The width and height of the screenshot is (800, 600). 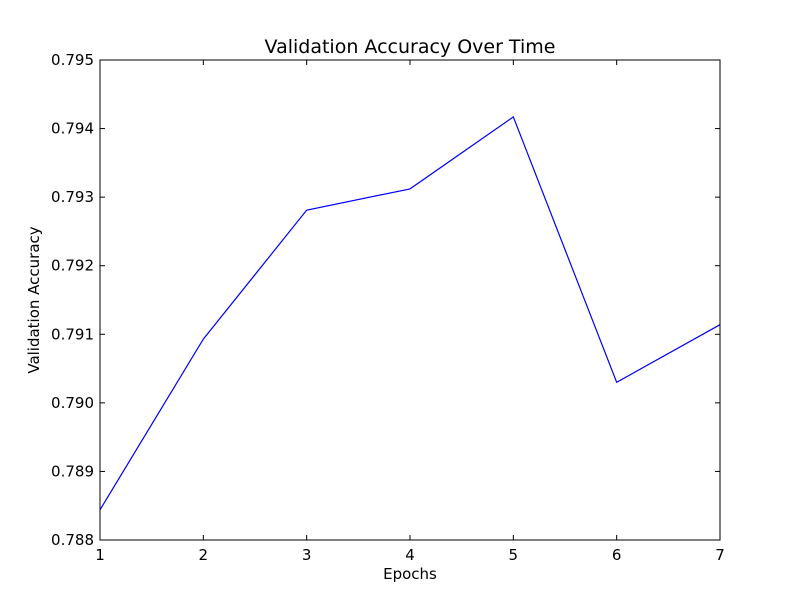 I want to click on x-tick-label: 5, so click(x=514, y=555).